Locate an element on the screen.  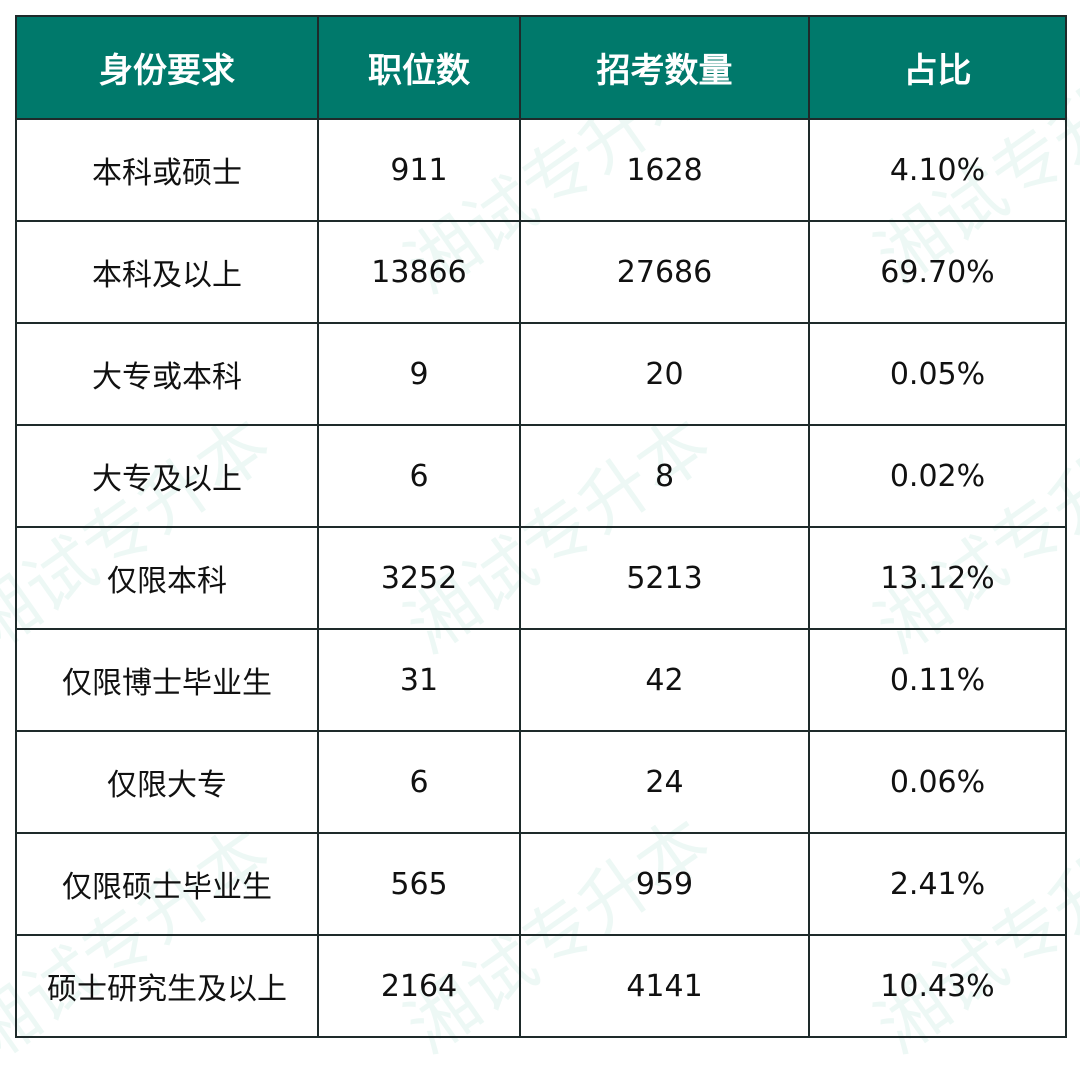
cell-share: 0.11% is located at coordinates (937, 680).